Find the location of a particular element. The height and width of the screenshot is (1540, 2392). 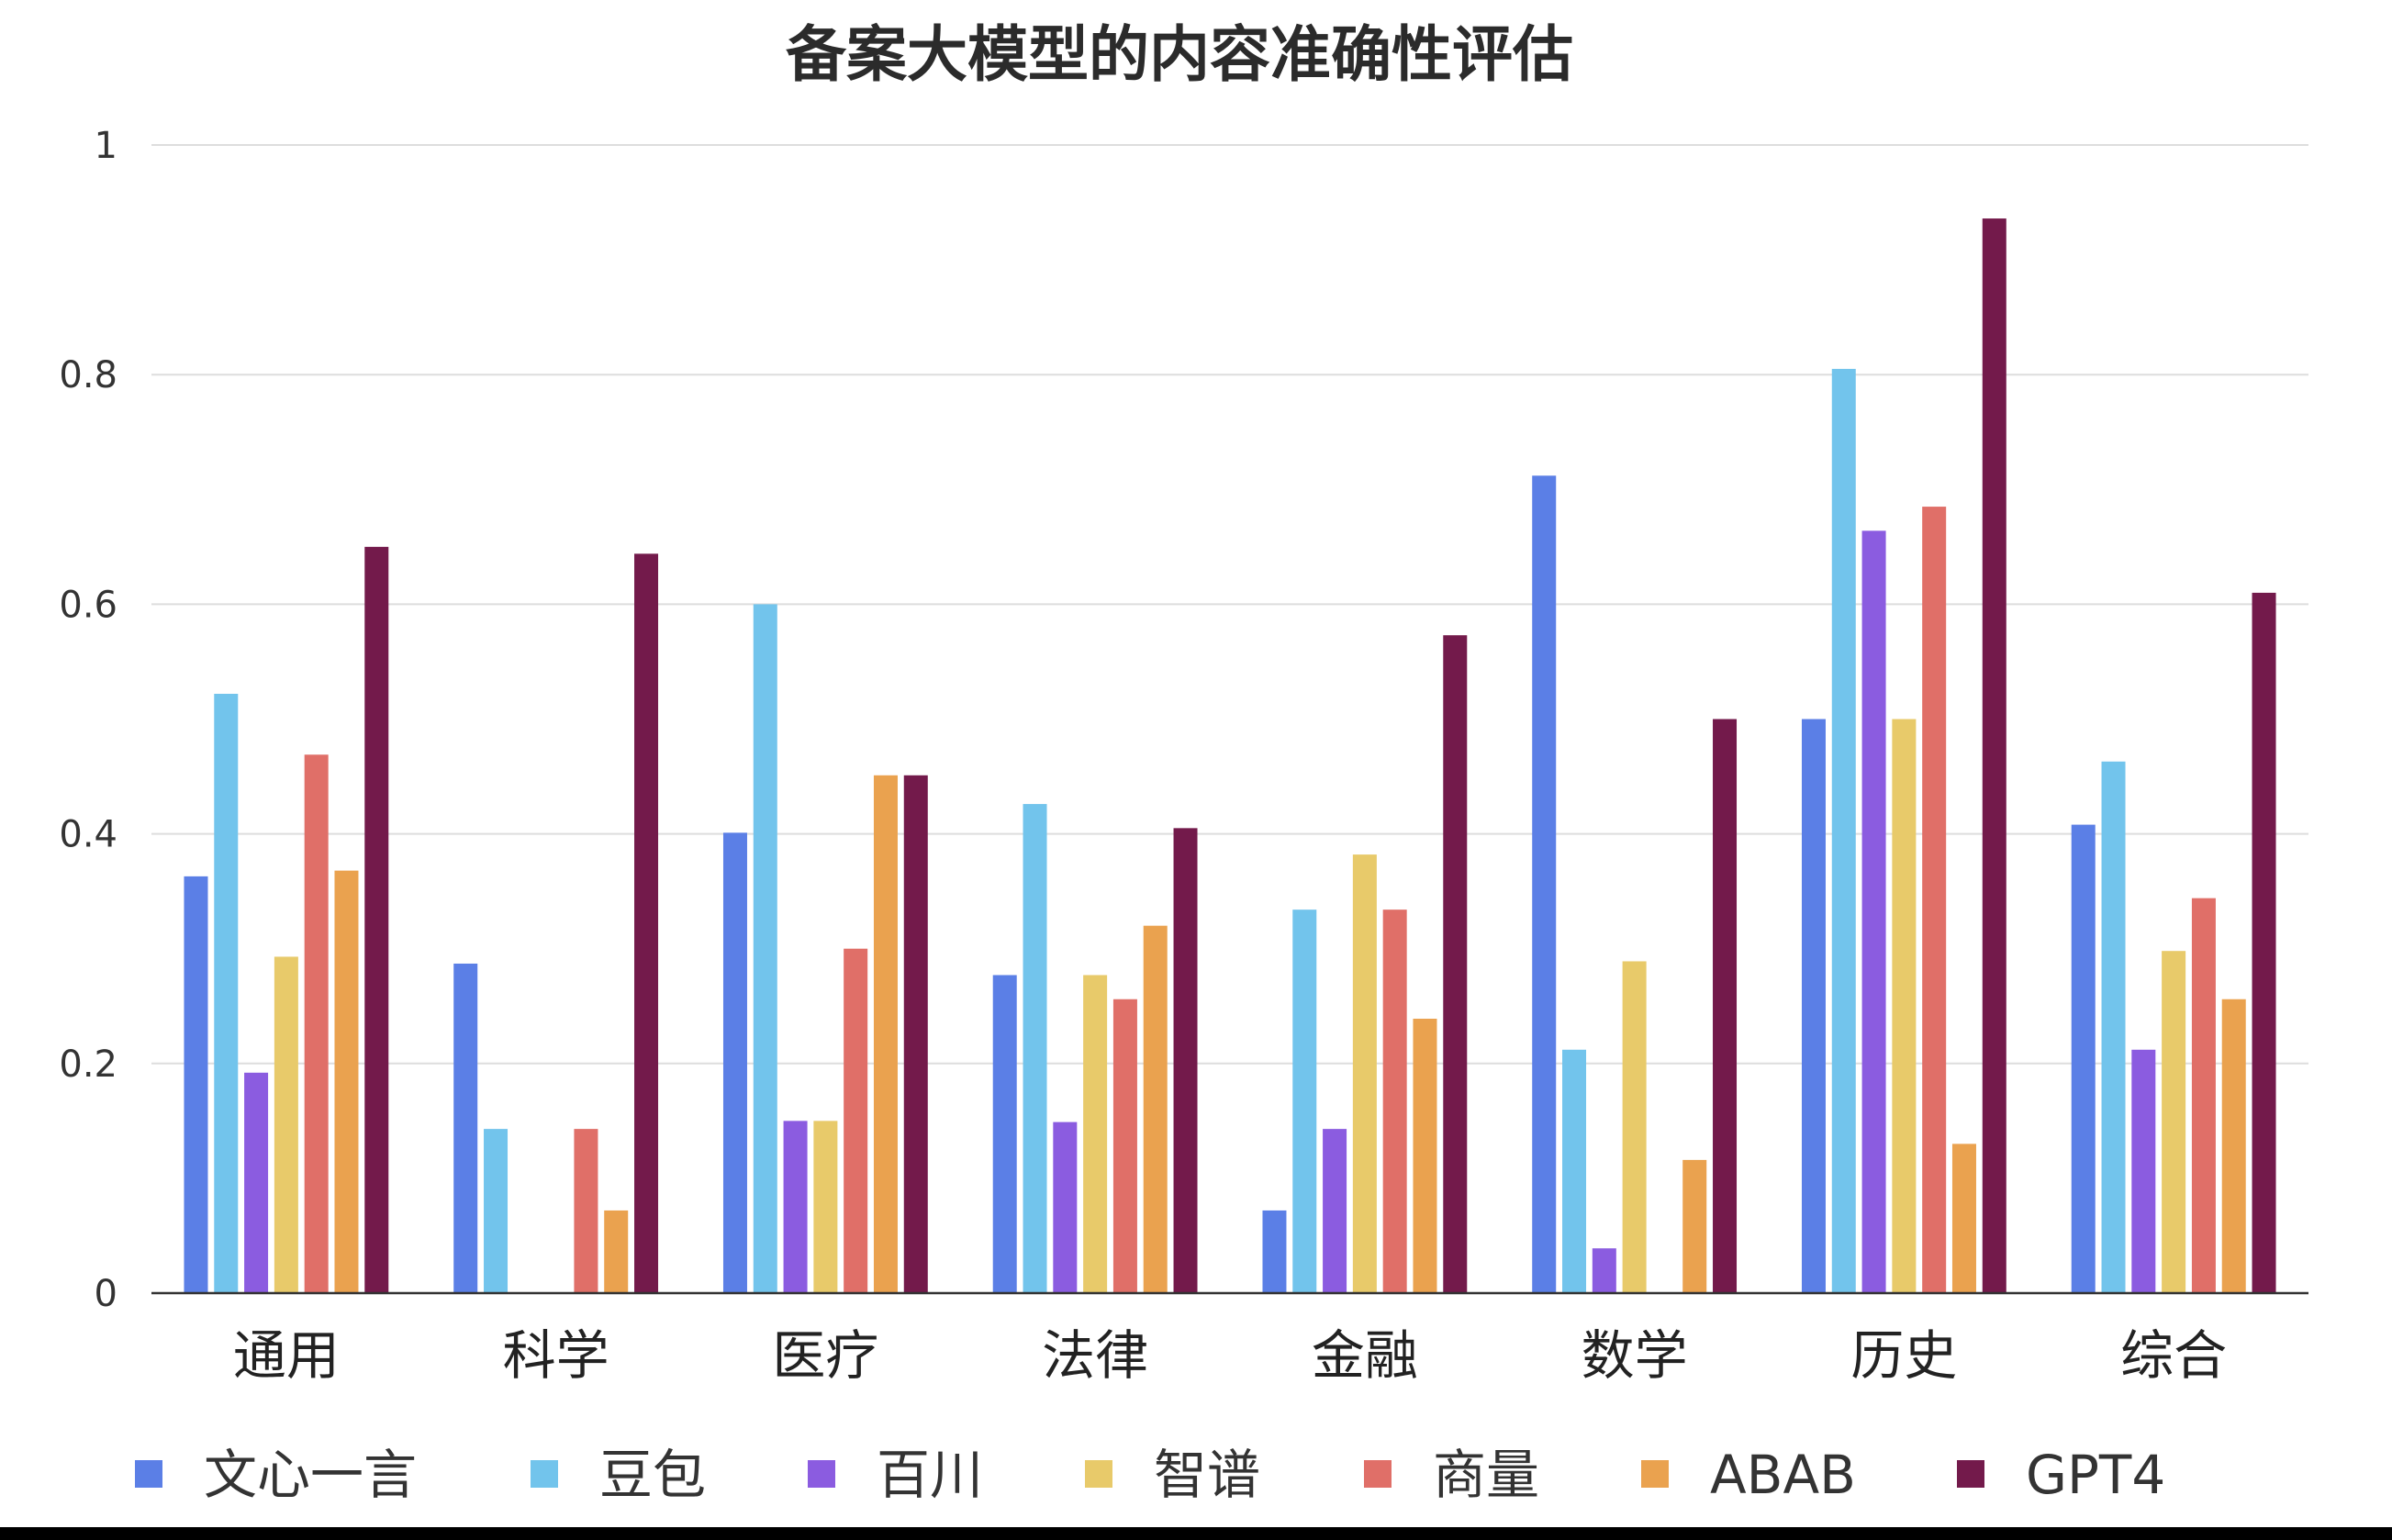

legend-label: 智谱 is located at coordinates (1207, 1475).